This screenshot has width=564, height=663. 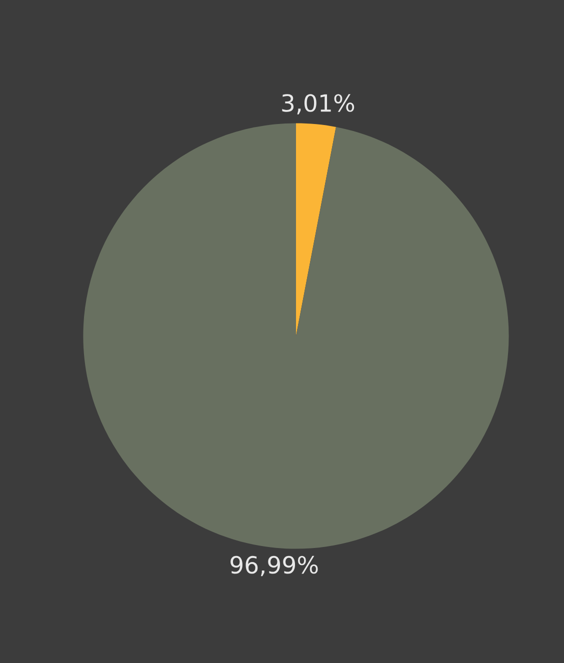 I want to click on data-label: 96,99%, so click(x=274, y=566).